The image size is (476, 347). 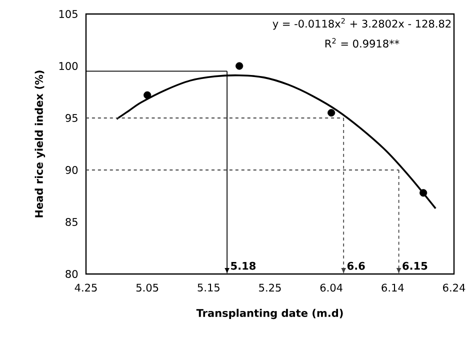 I want to click on y-tick-label: 90, so click(x=72, y=170).